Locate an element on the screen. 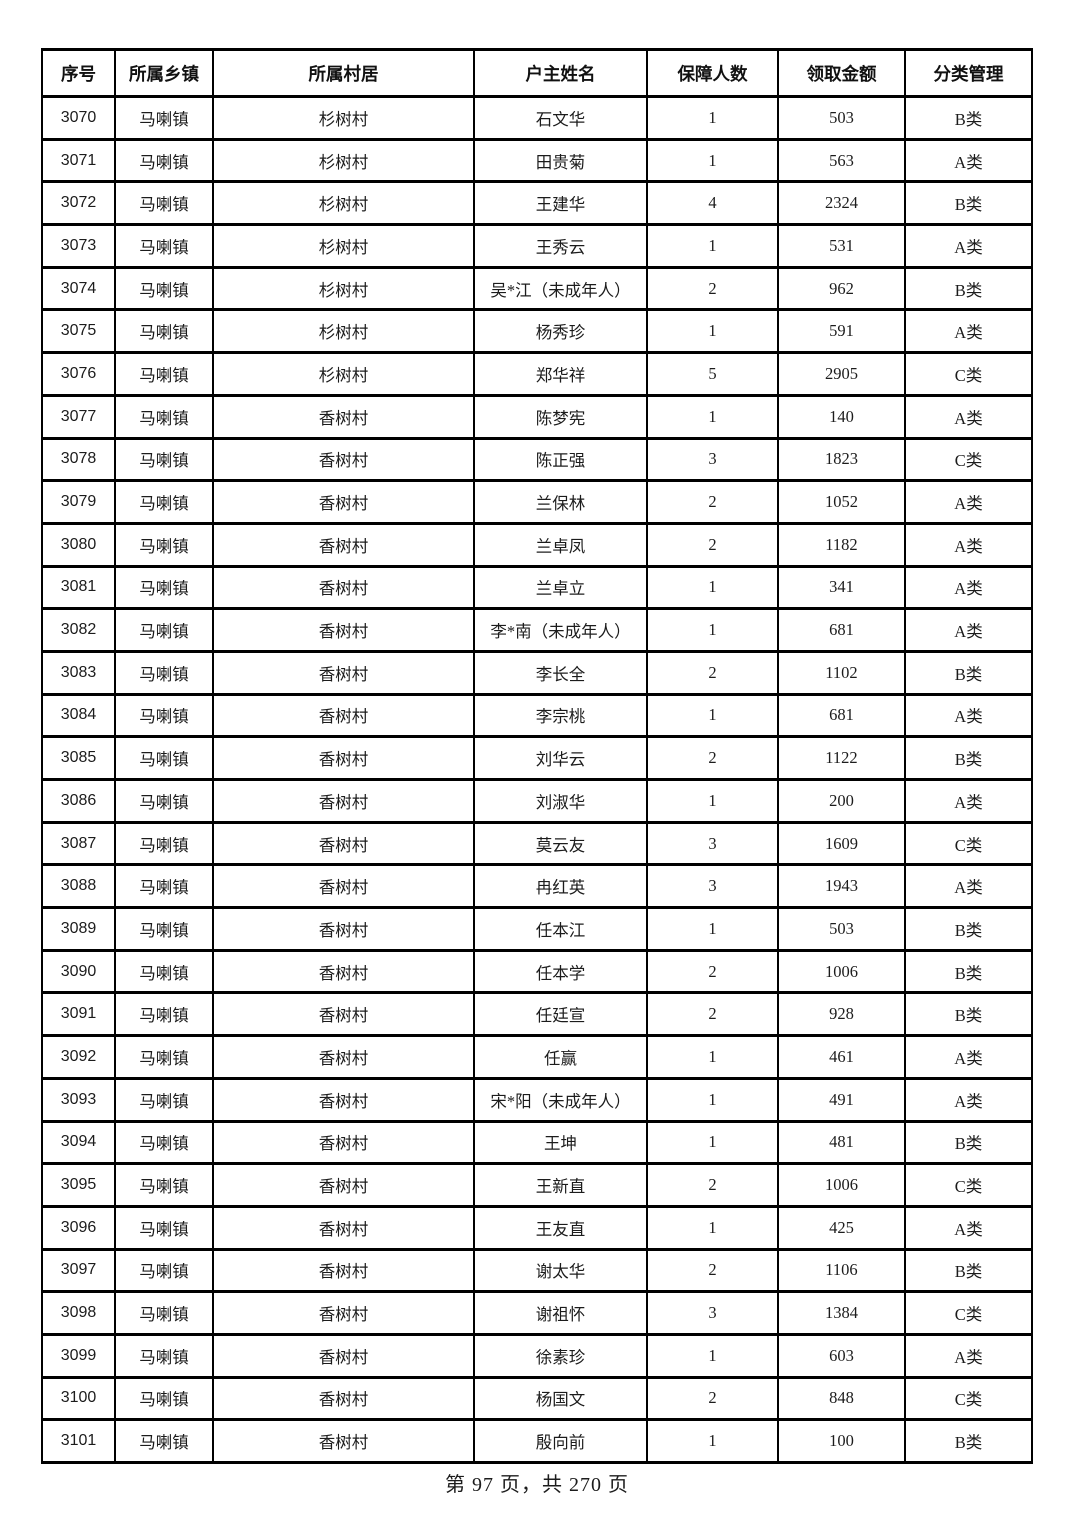 Image resolution: width=1074 pixels, height=1520 pixels. table-row: 3074 马喇镇 杉树村 吴*江（未成年人） 2 962 B类 is located at coordinates (537, 288).